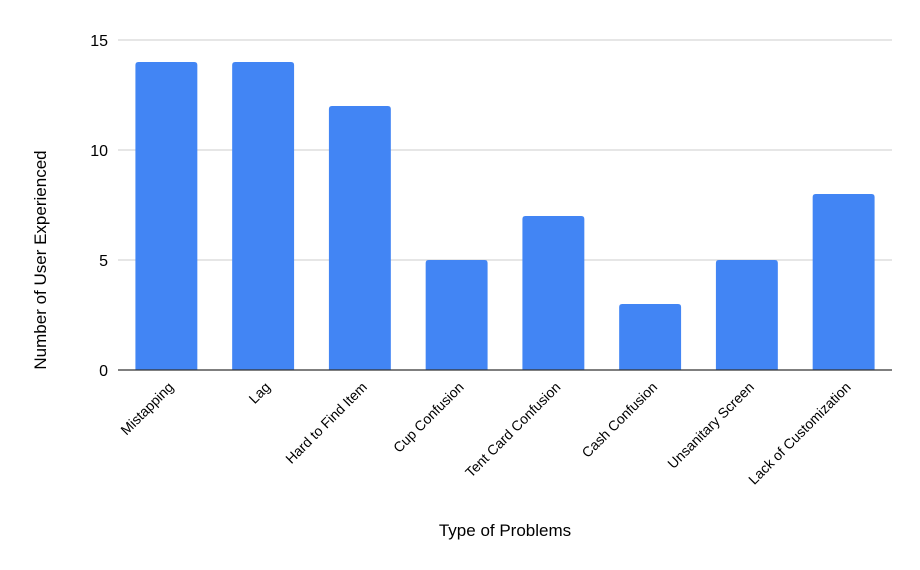  Describe the element at coordinates (259, 393) in the screenshot. I see `x-tick-label: Lag` at that location.